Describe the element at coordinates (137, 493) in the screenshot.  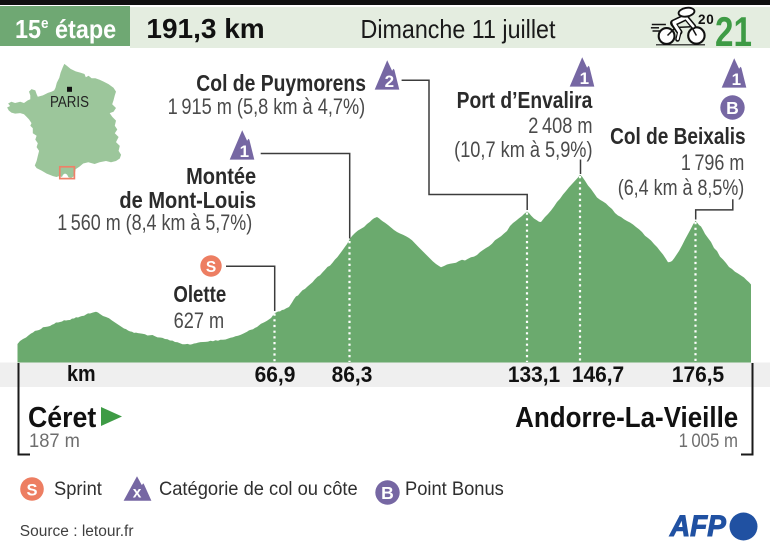
I see `svg-text: x` at that location.